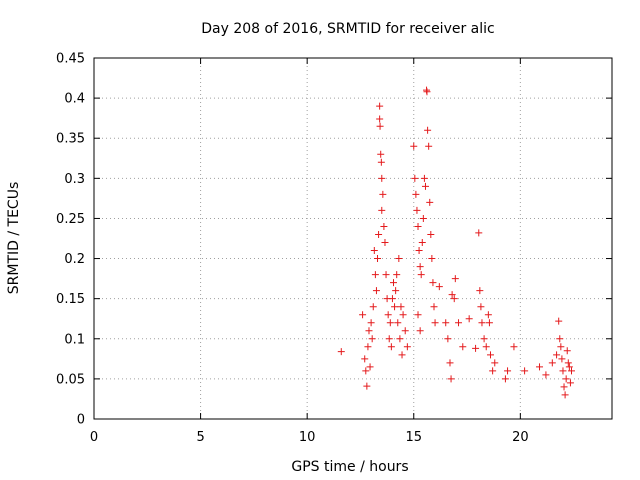  What do you see at coordinates (94, 437) in the screenshot?
I see `x-tick-label: 0` at bounding box center [94, 437].